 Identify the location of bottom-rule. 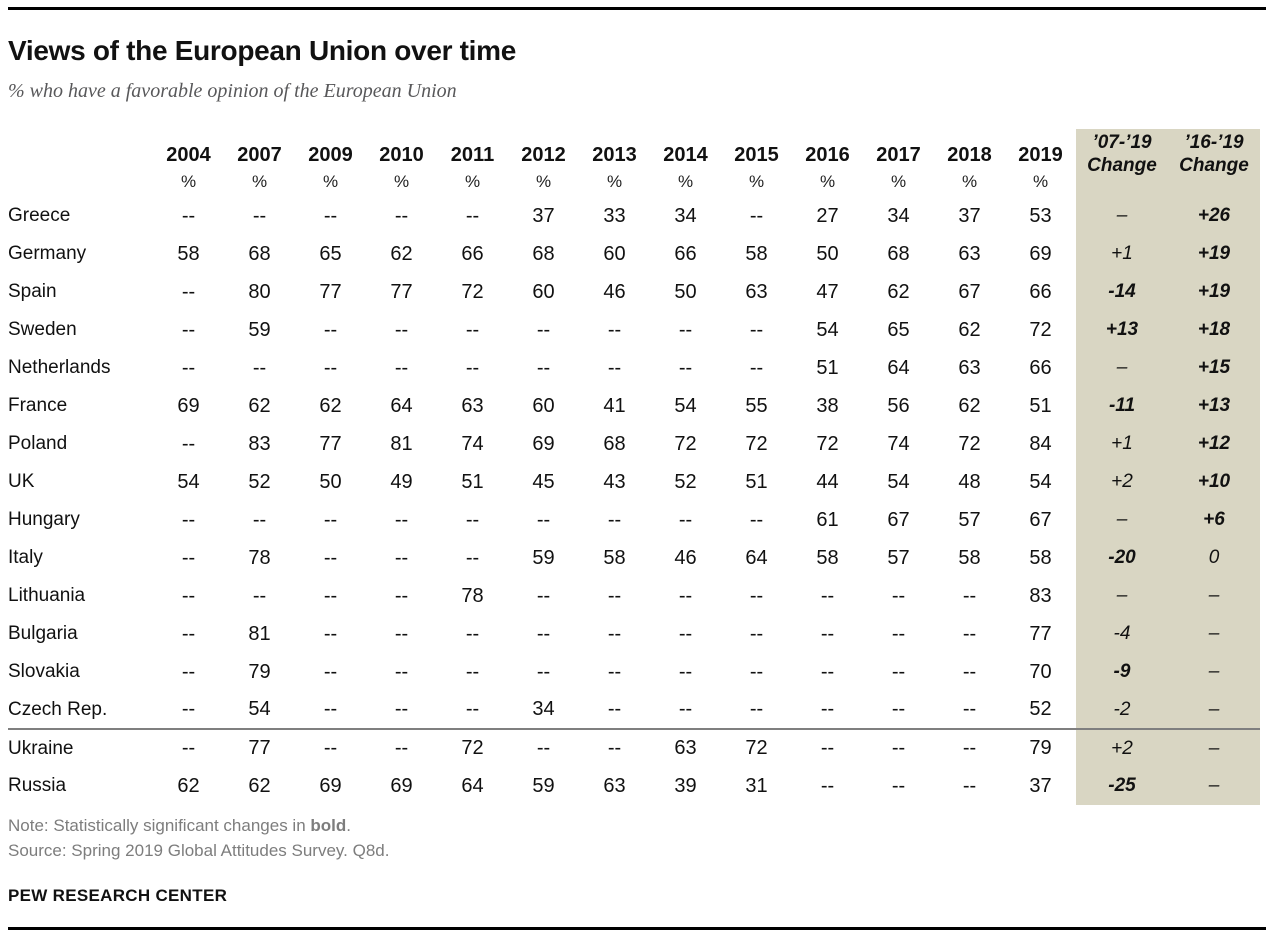
(637, 928).